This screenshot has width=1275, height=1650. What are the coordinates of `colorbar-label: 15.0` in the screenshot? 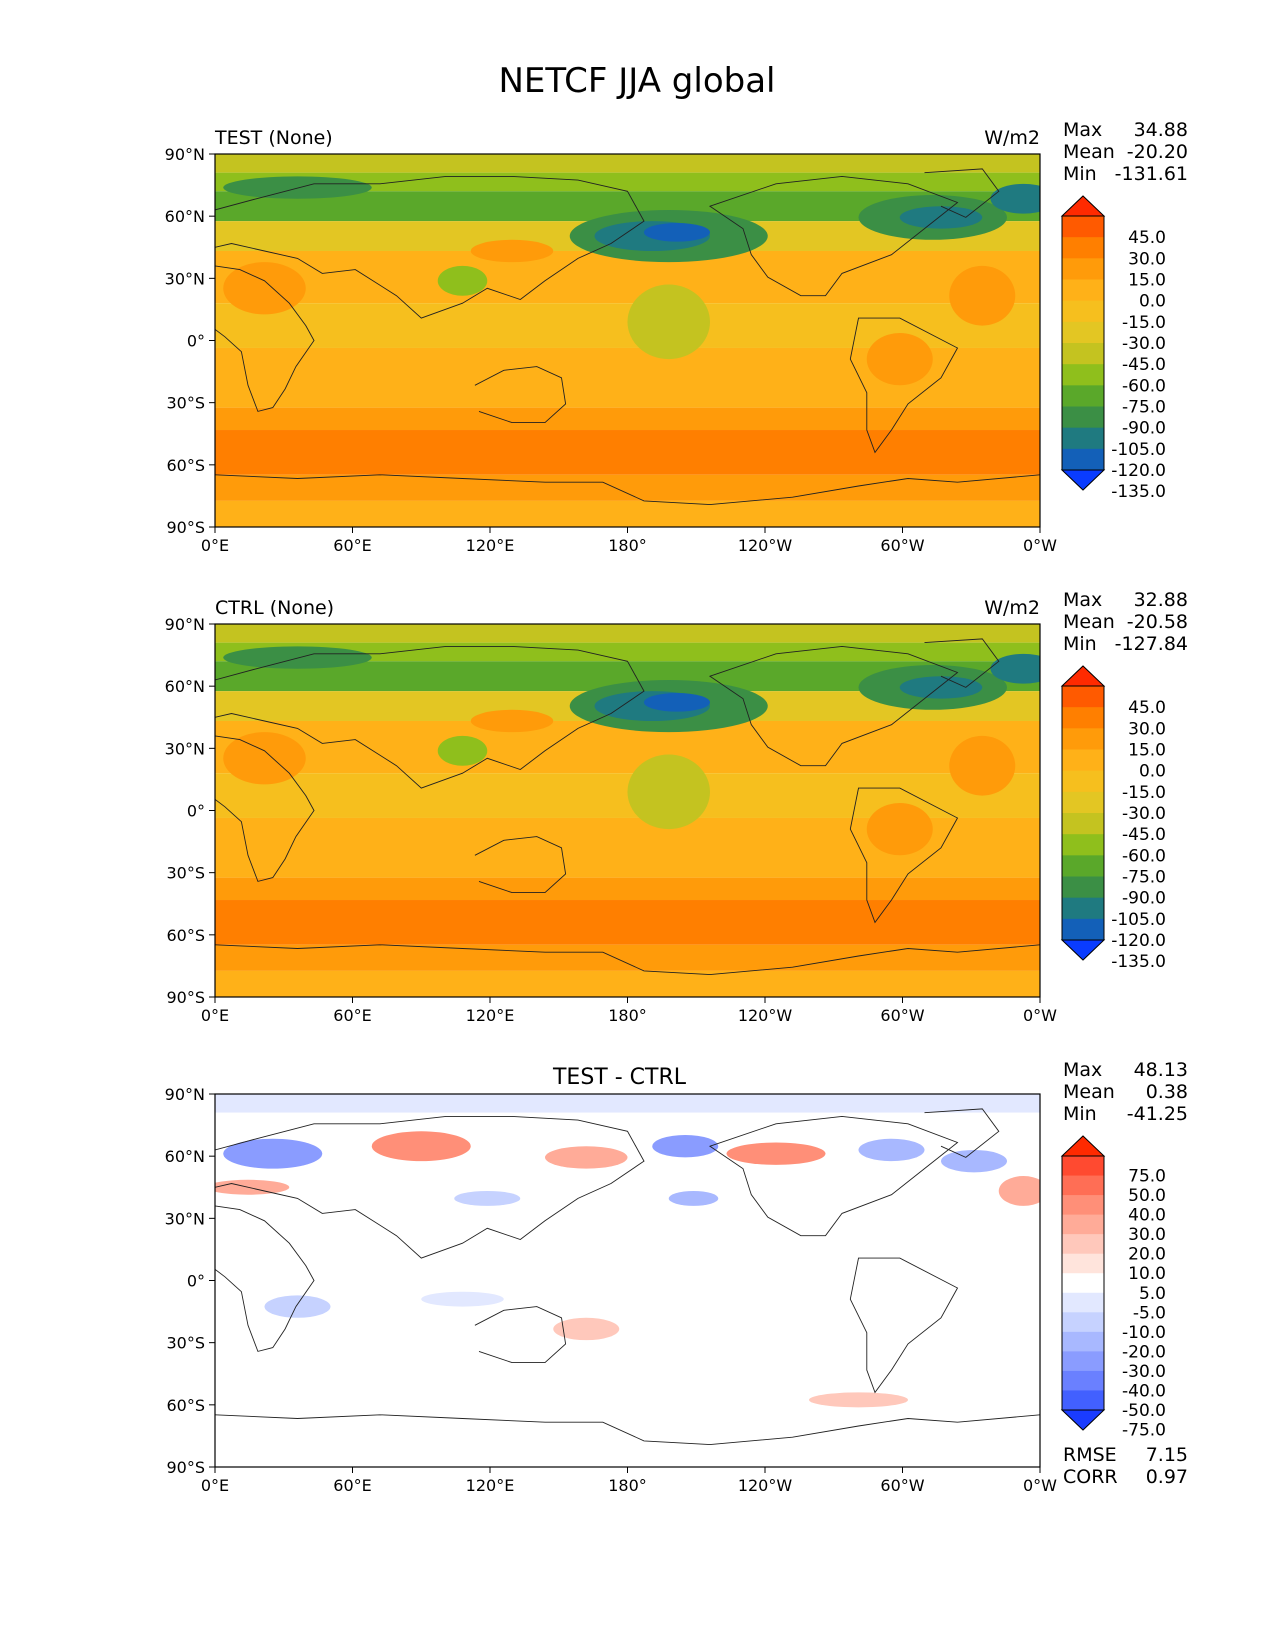 It's located at (1147, 751).